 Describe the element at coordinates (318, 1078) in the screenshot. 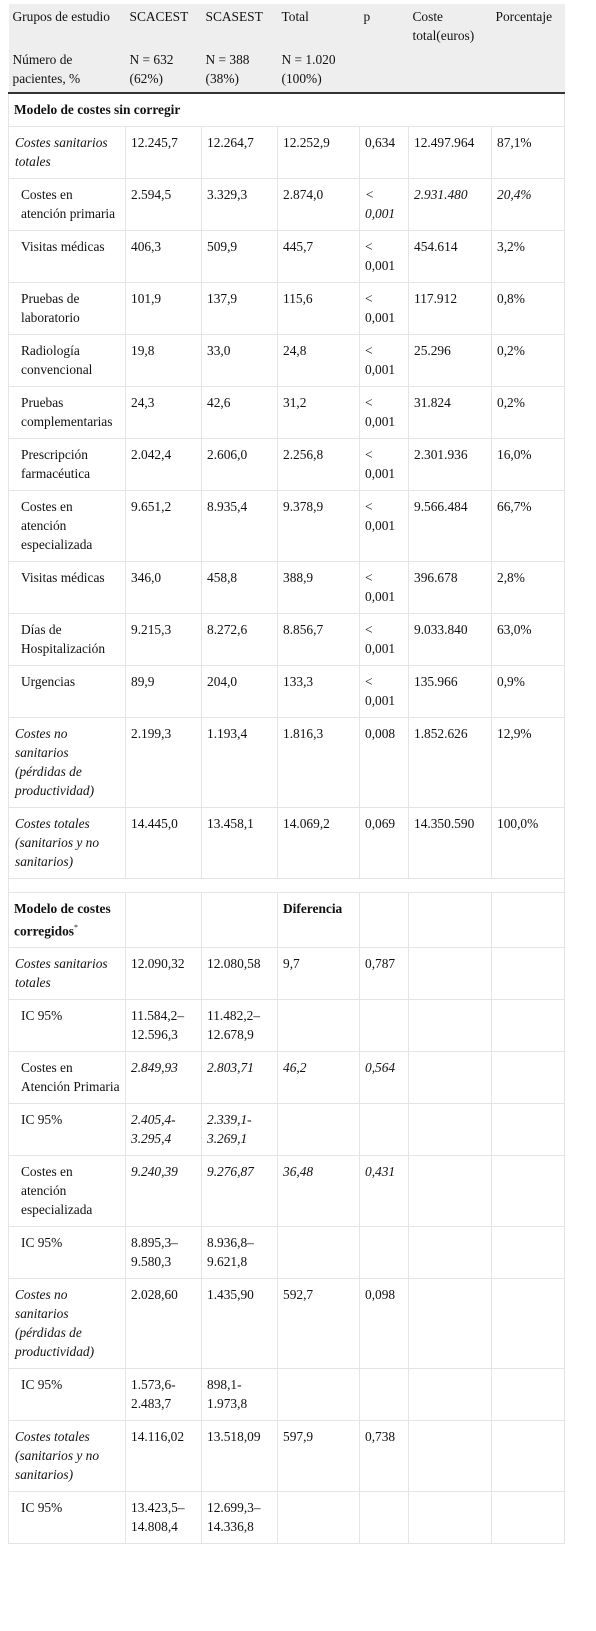

I see `value-cell: 46,2` at that location.